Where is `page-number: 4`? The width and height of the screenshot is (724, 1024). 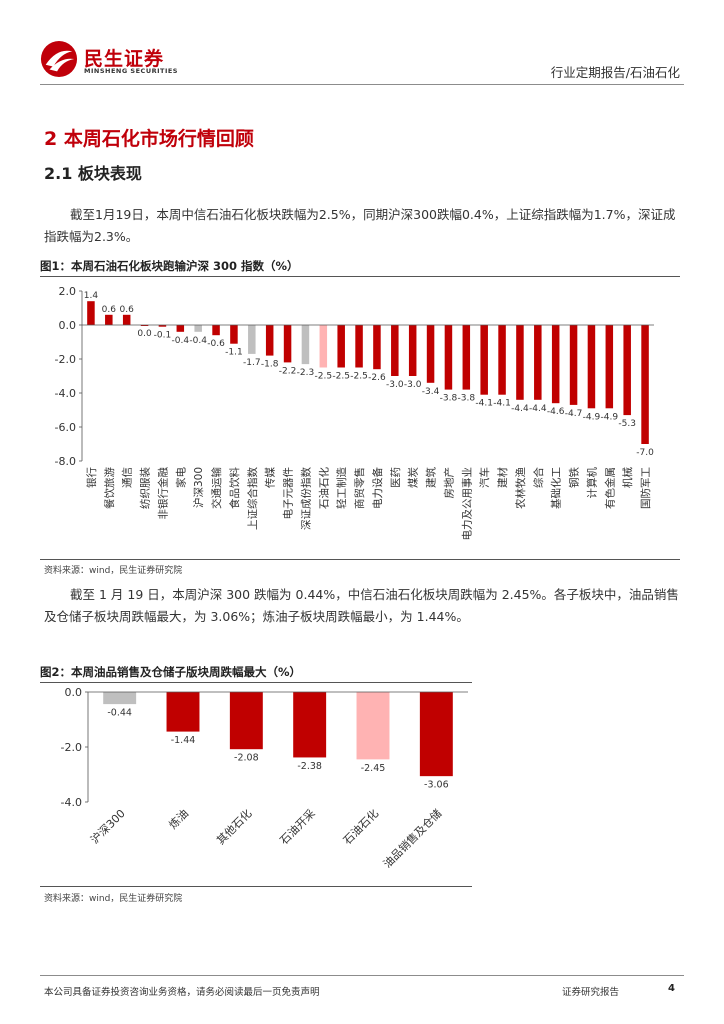 page-number: 4 is located at coordinates (671, 988).